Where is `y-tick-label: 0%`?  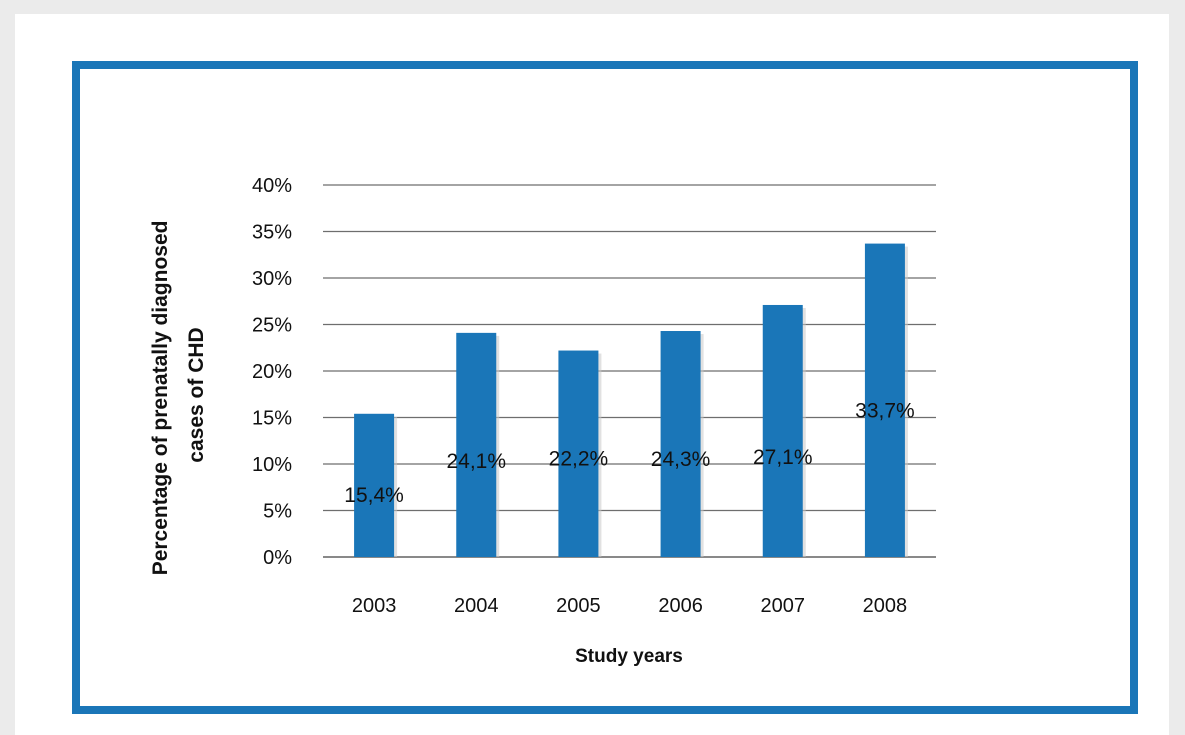
y-tick-label: 0% is located at coordinates (277, 558).